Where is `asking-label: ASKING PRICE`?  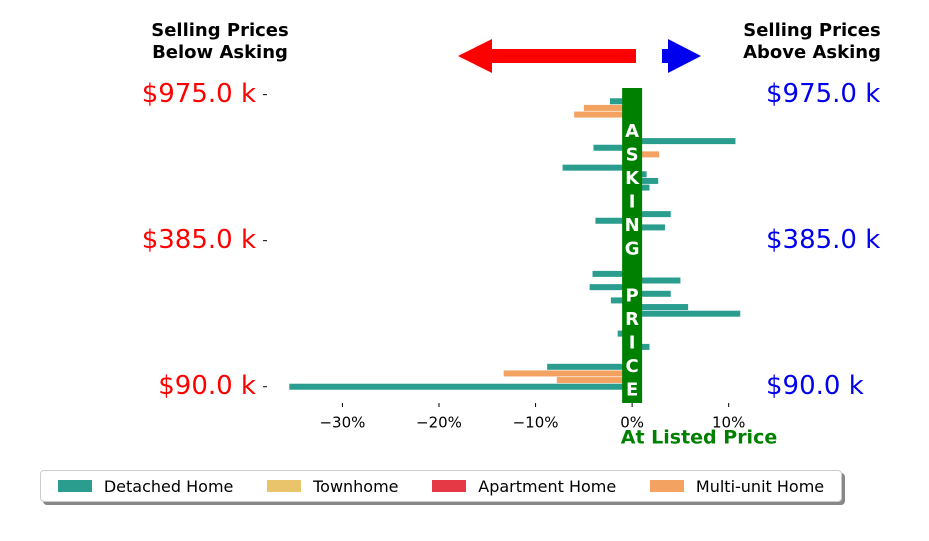 asking-label: ASKING PRICE is located at coordinates (632, 262).